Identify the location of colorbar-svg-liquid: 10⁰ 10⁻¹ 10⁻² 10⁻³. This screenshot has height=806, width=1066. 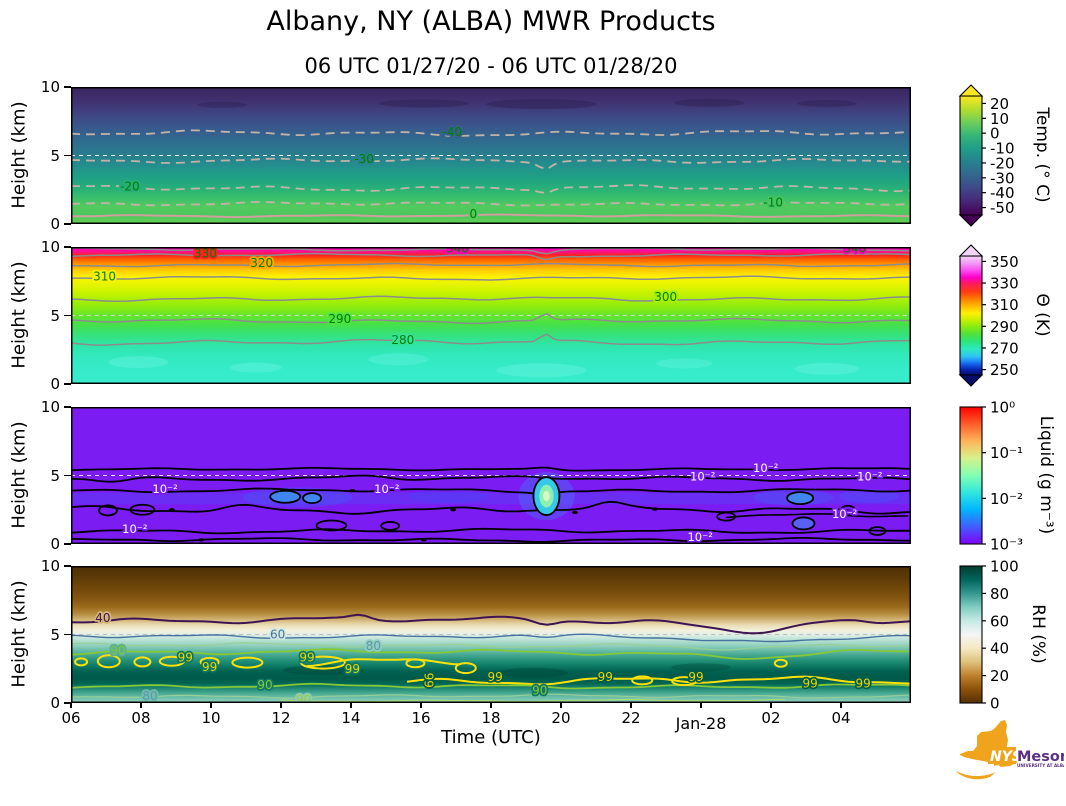
(991, 476).